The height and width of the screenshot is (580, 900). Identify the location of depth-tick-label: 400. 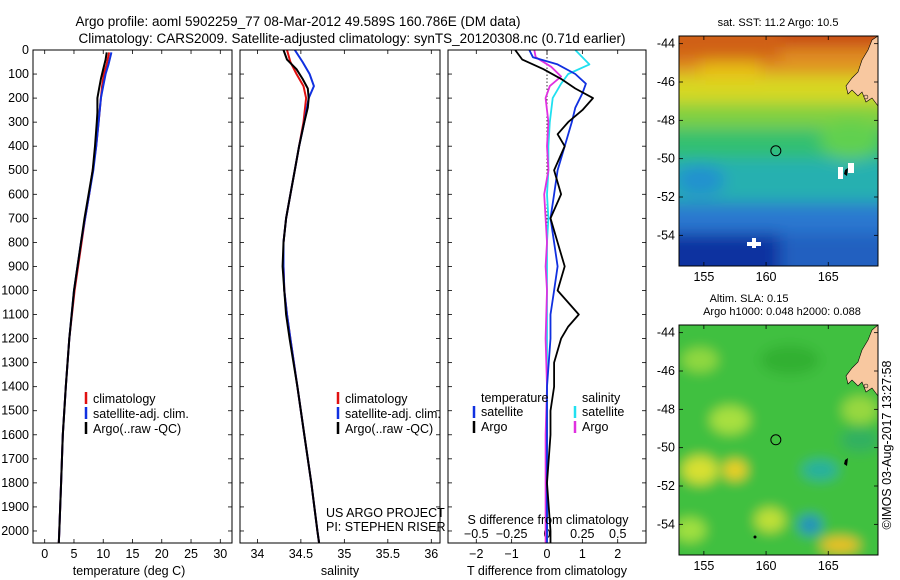
(18, 146).